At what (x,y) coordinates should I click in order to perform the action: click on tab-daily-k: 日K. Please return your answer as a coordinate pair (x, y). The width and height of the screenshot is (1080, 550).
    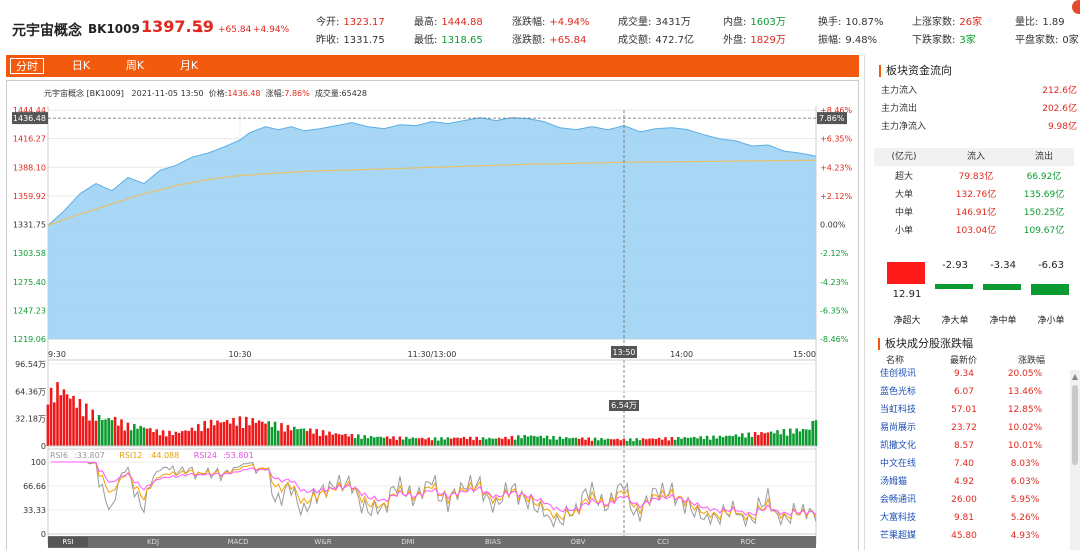
    Looking at the image, I should click on (81, 65).